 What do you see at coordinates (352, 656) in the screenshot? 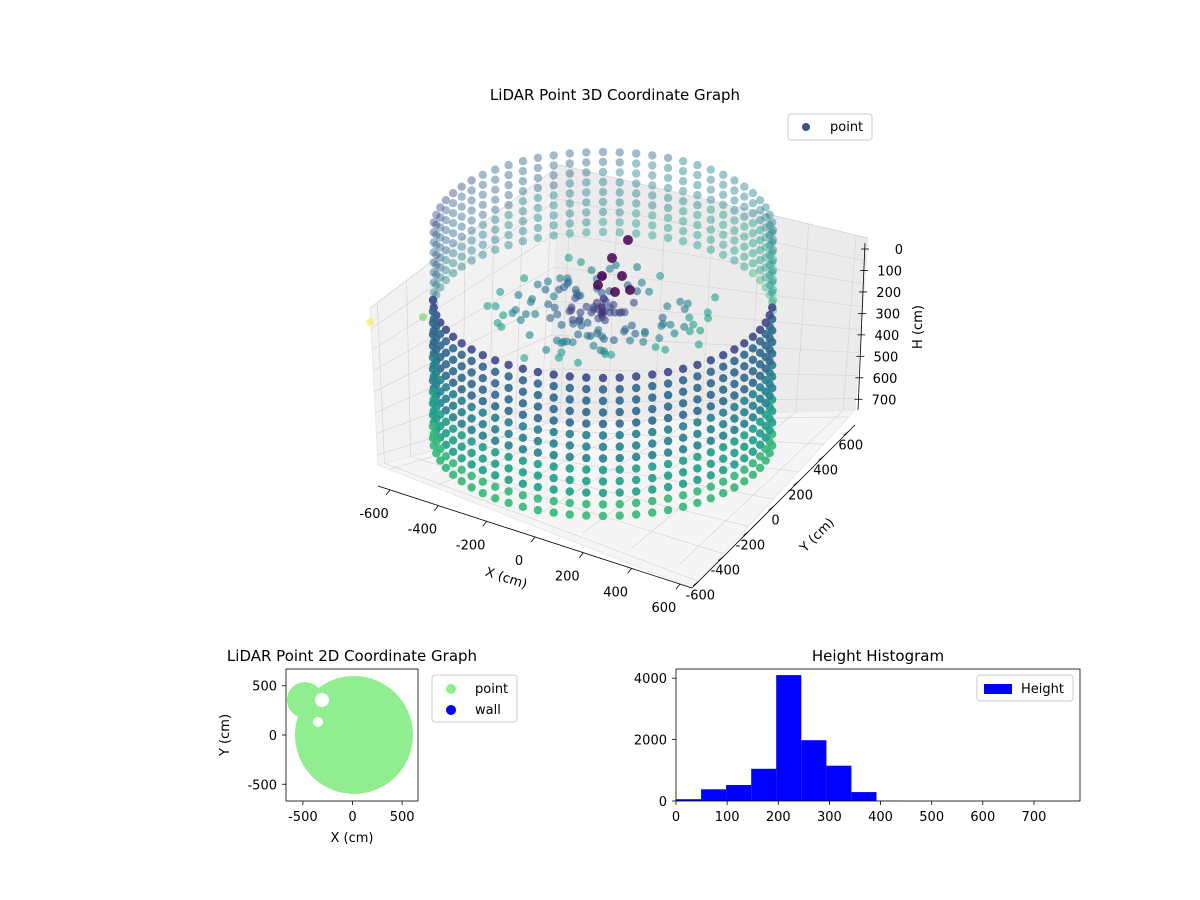
I see `chart-2d-title: LiDAR Point 2D Coordinate Graph` at bounding box center [352, 656].